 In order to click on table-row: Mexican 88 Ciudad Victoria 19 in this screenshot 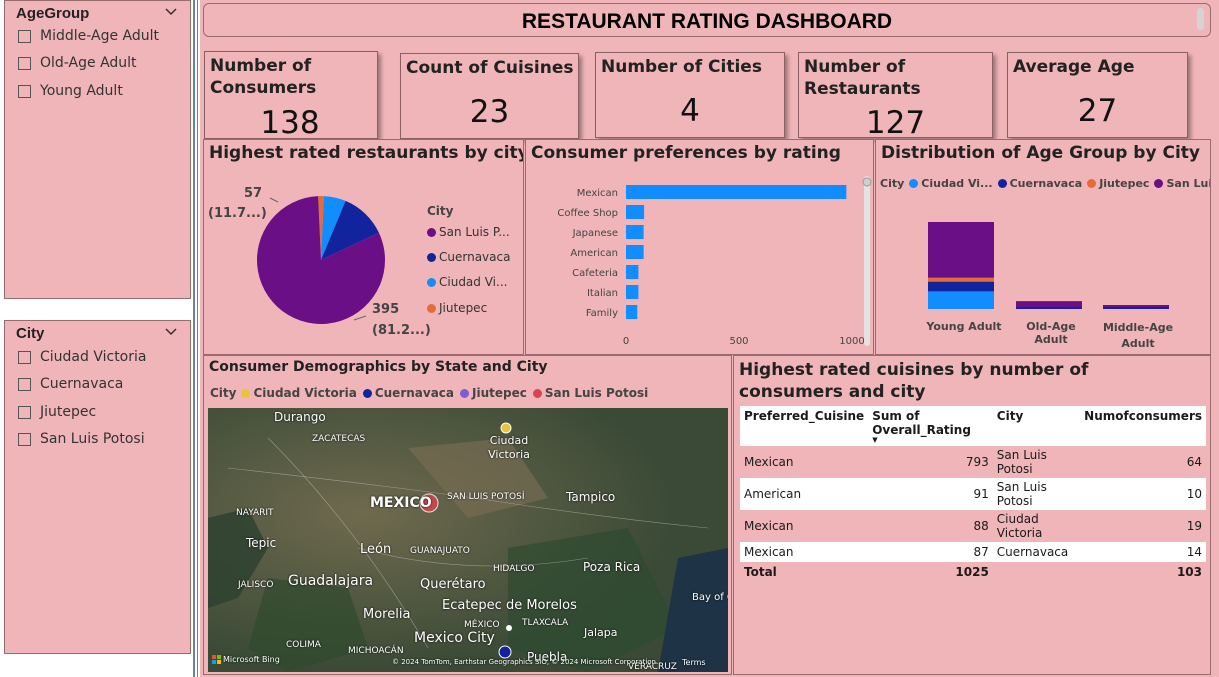, I will do `click(973, 526)`.